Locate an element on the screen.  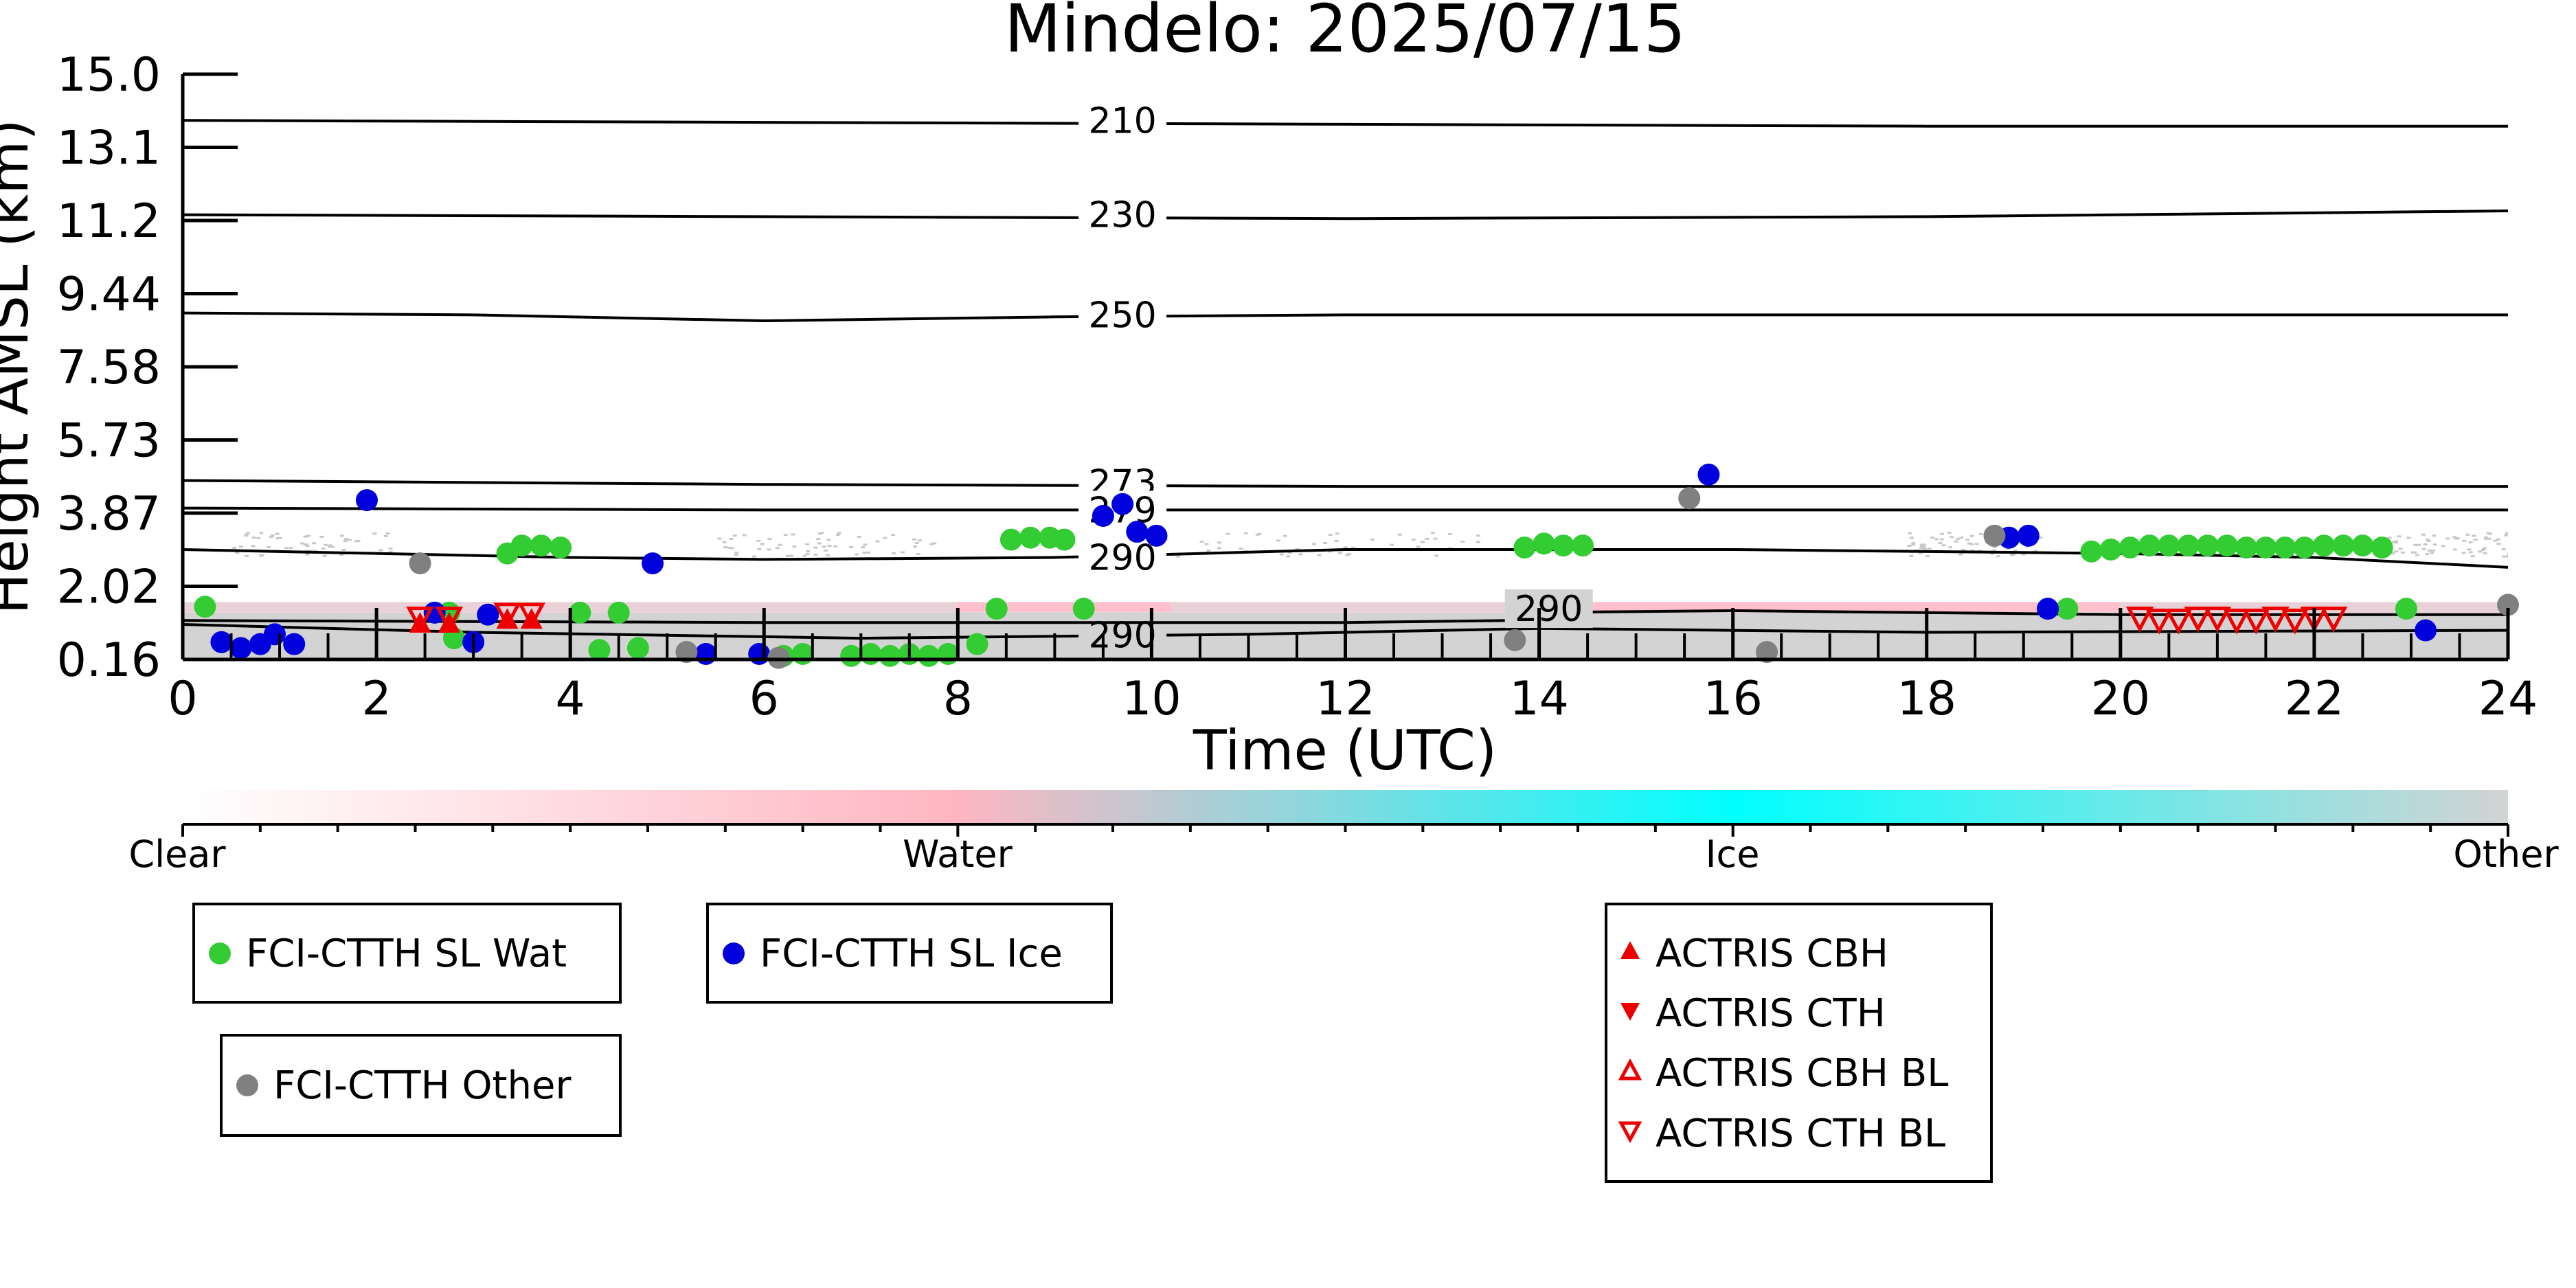
x-tick-label: 22 is located at coordinates (2315, 699).